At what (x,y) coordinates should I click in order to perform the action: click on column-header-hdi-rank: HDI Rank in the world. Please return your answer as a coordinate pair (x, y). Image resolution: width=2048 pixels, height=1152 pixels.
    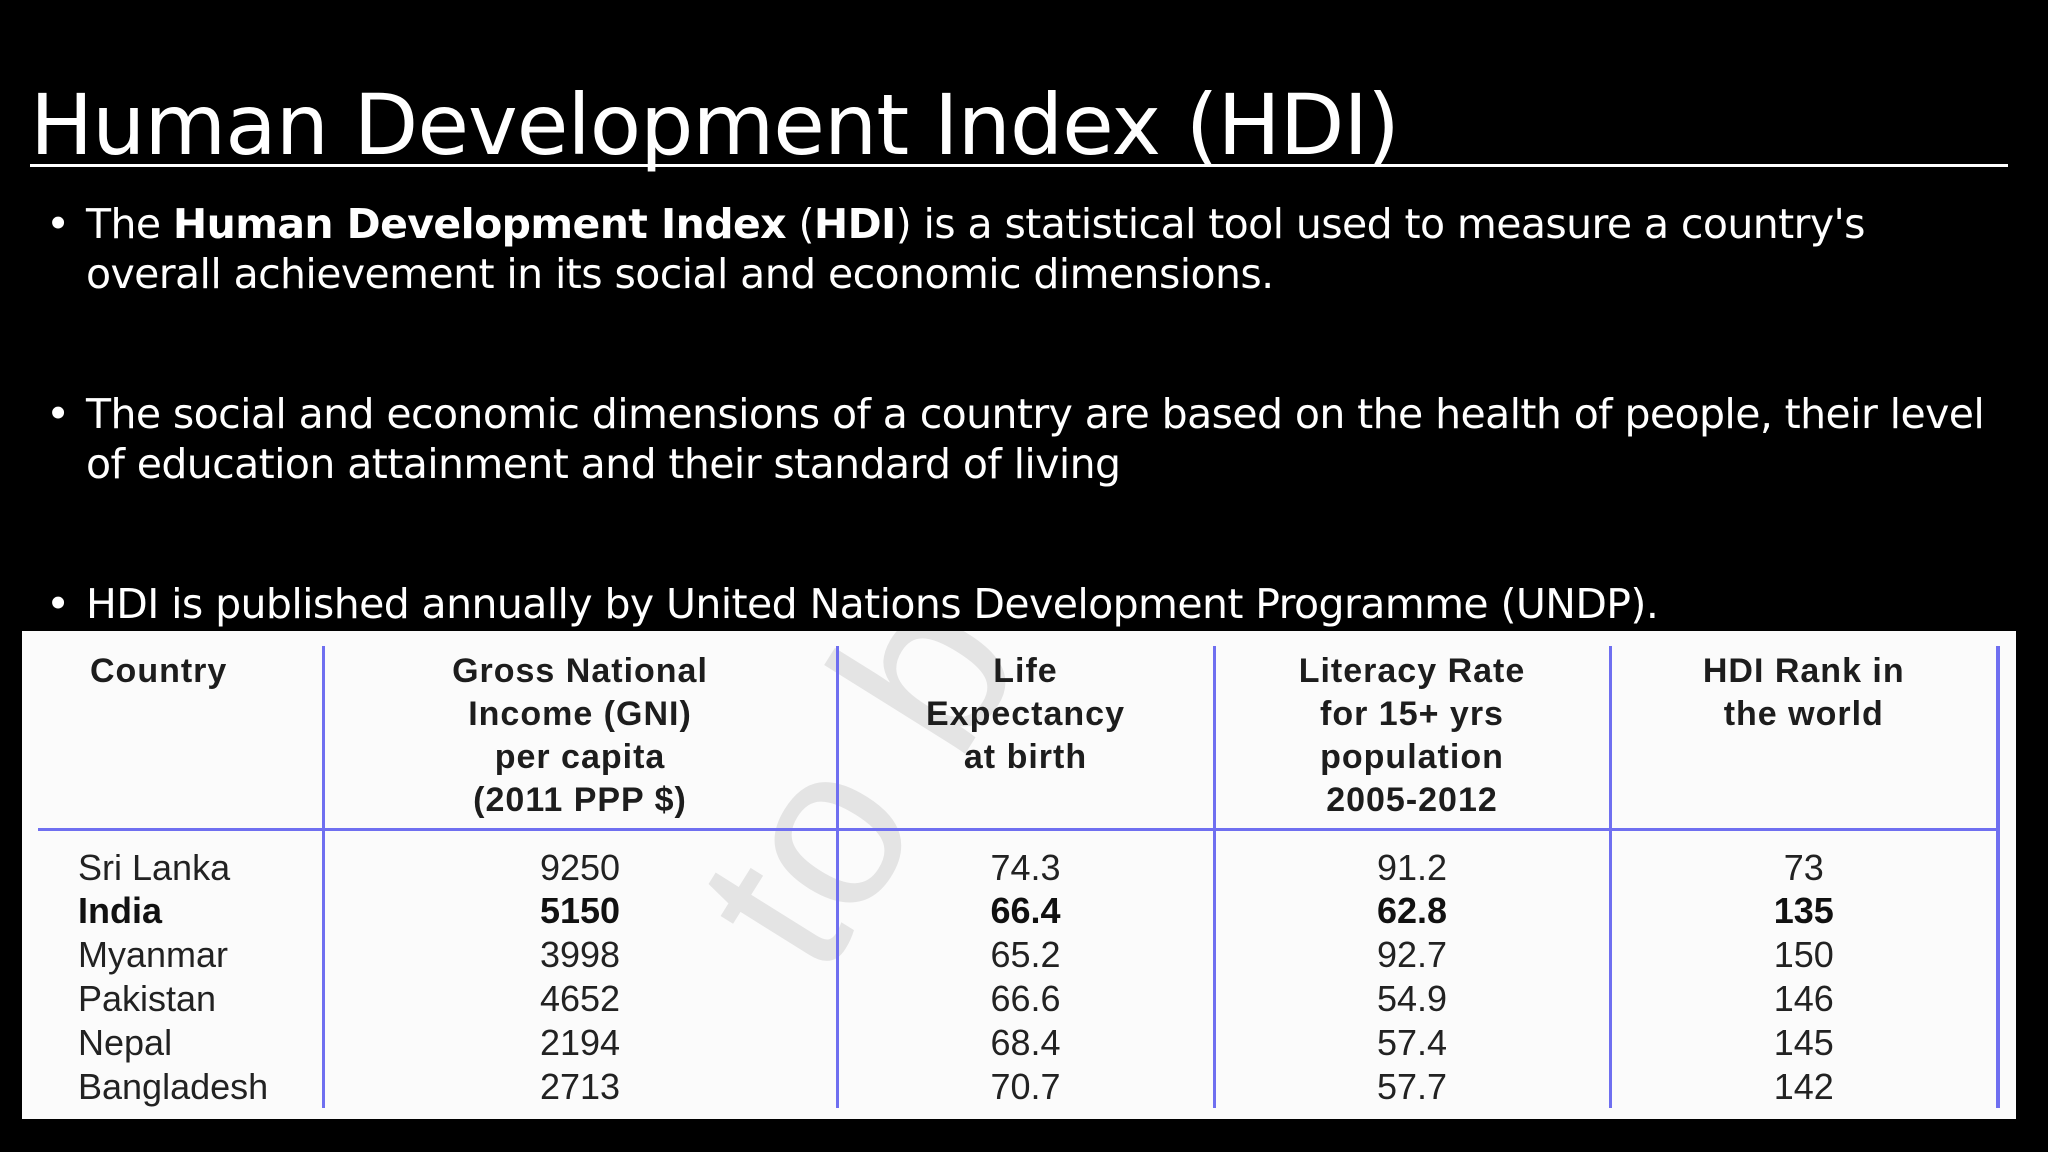
    Looking at the image, I should click on (1804, 738).